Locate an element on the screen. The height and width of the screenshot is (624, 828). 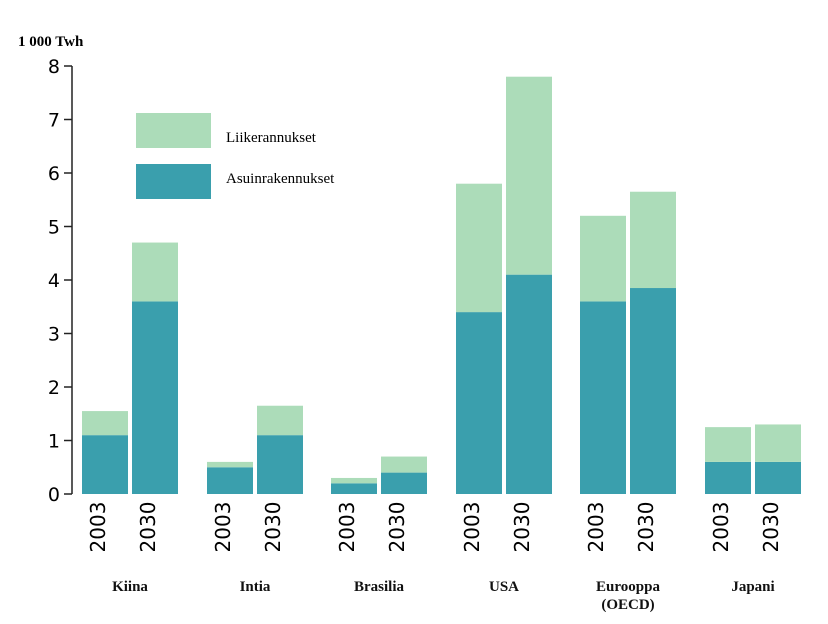
group-label: USA is located at coordinates (503, 587).